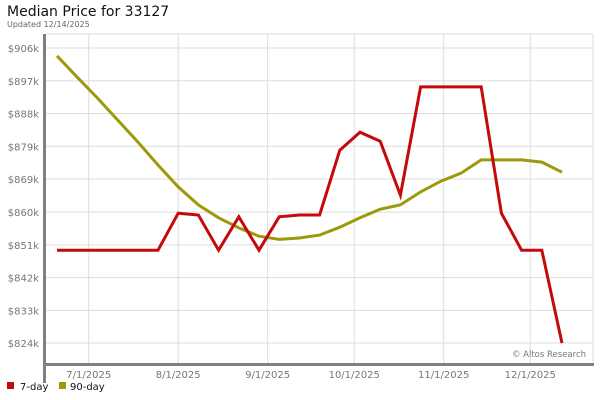  I want to click on x-tick-label: 9/1/2025, so click(267, 375).